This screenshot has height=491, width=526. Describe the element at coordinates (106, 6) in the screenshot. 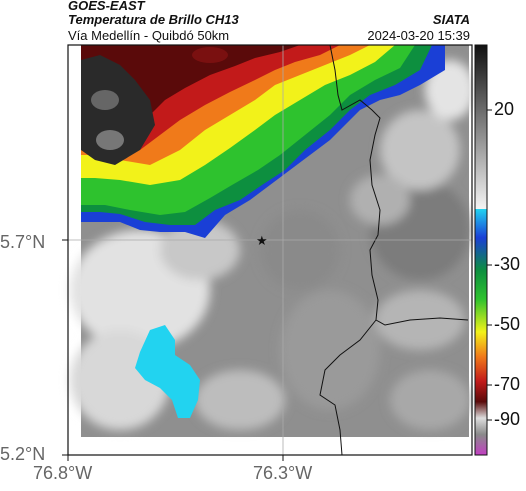

I see `satellite-title: GOES-EAST` at that location.